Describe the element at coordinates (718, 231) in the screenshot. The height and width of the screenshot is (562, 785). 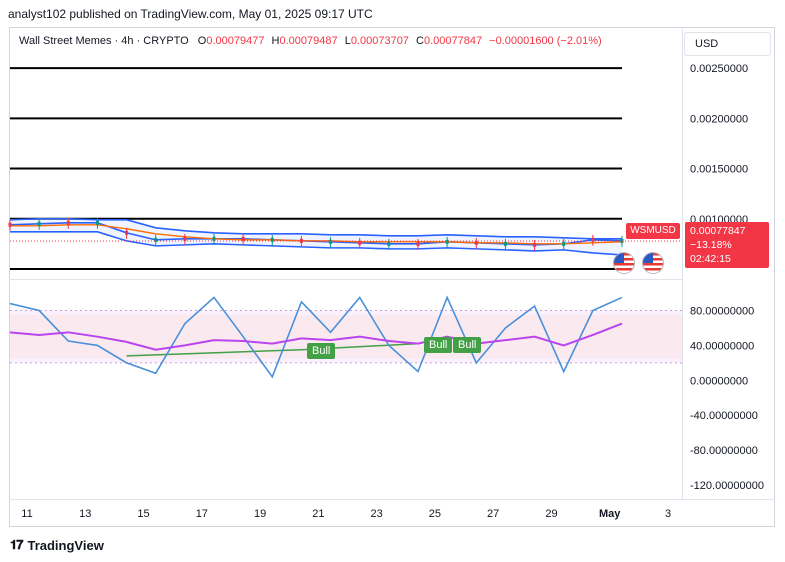
I see `last-price-value: 0.00077847` at that location.